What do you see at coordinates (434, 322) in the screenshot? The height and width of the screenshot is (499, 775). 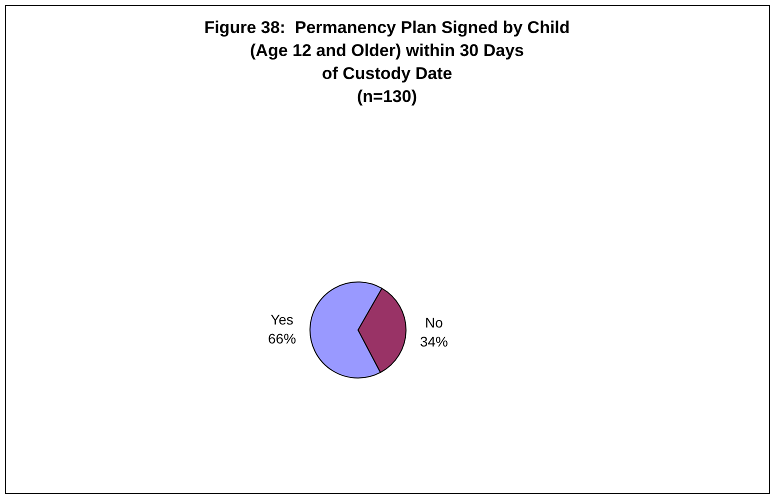 I see `slice-label: No` at bounding box center [434, 322].